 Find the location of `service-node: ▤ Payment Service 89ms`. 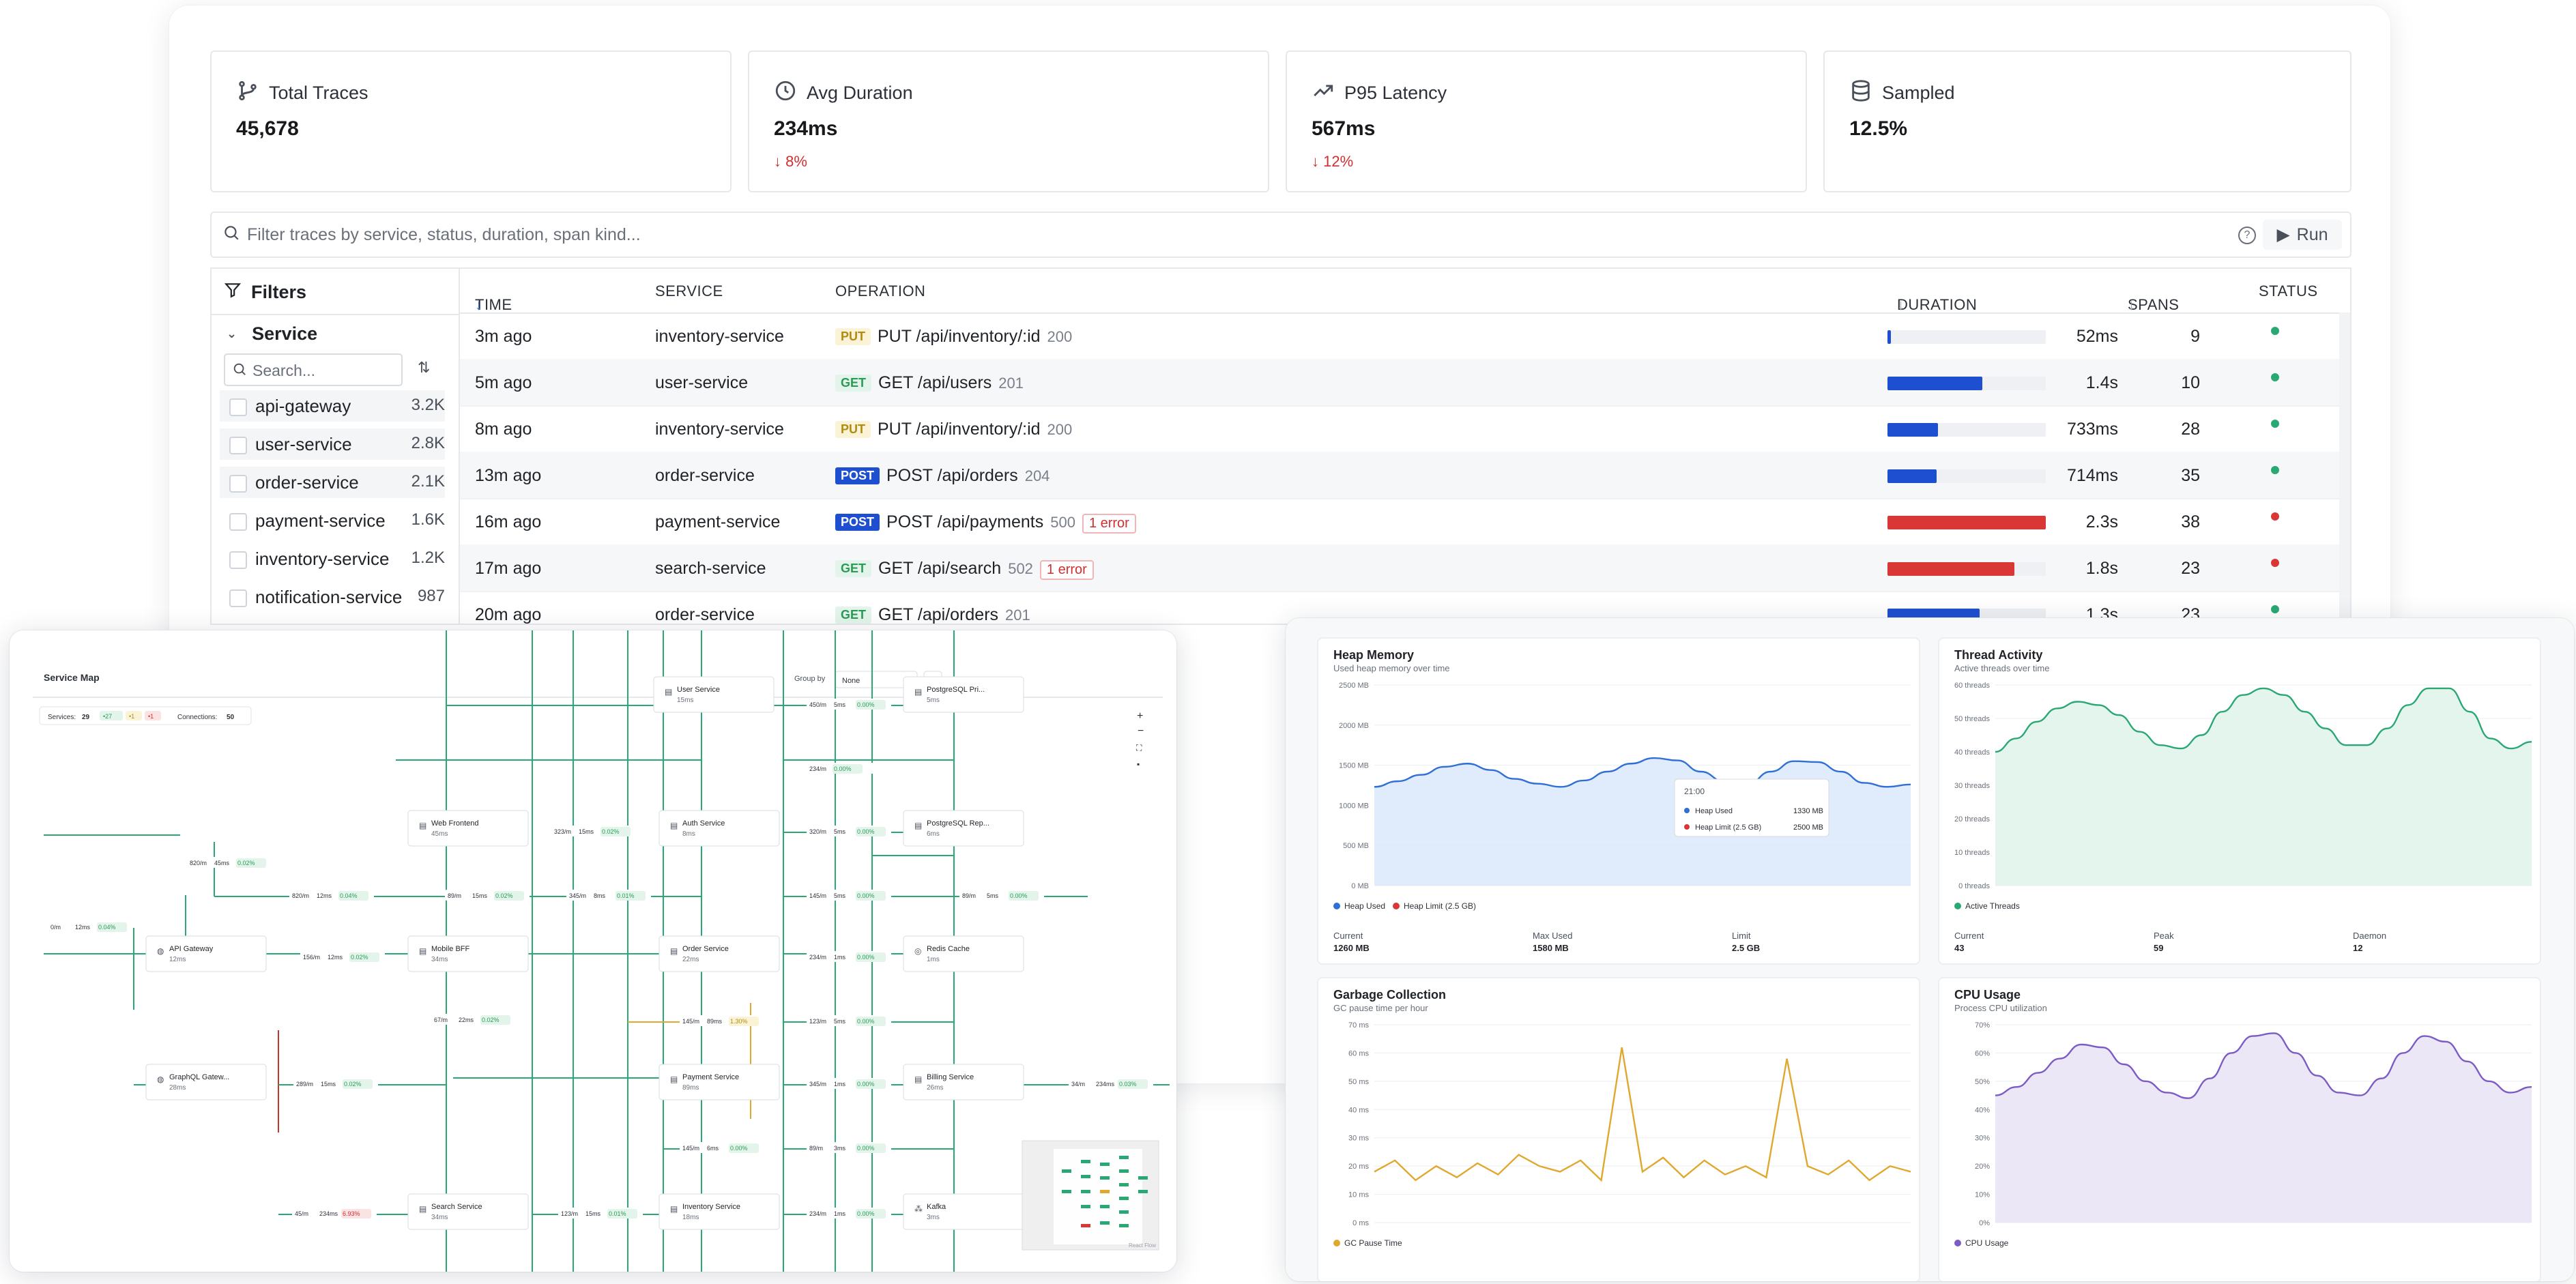

service-node: ▤ Payment Service 89ms is located at coordinates (719, 1082).